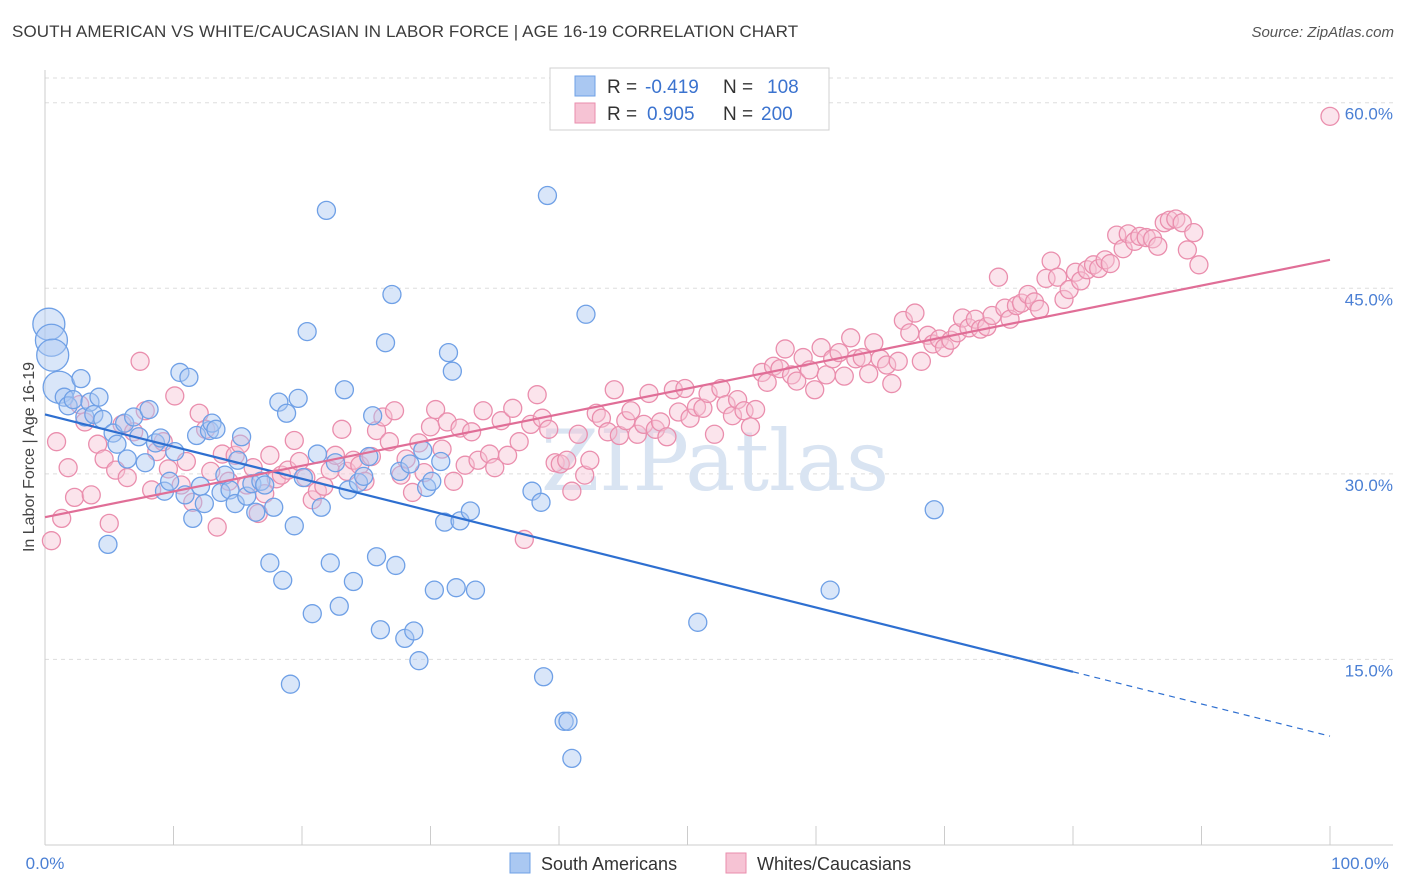 The image size is (1406, 892). I want to click on x-tick-label-max: 100.0%, so click(1360, 863).